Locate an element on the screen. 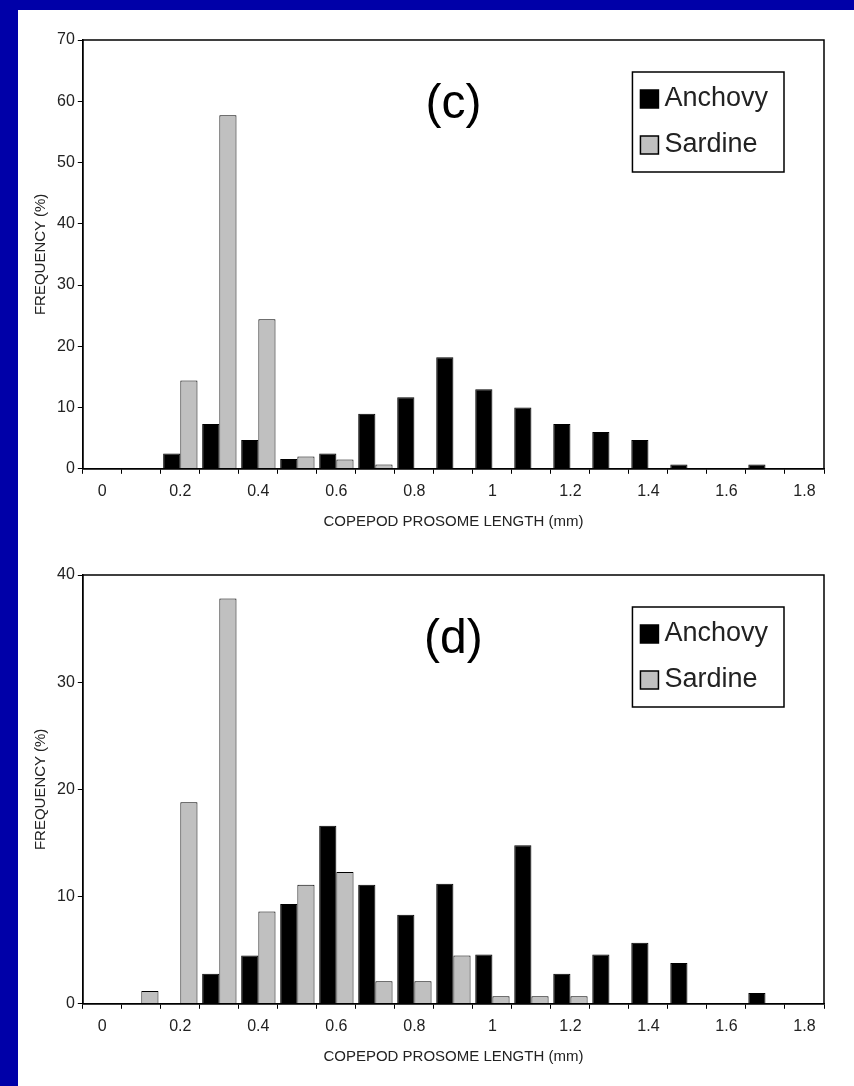 Image resolution: width=854 pixels, height=1086 pixels. y-tick-label: 60 is located at coordinates (66, 100).